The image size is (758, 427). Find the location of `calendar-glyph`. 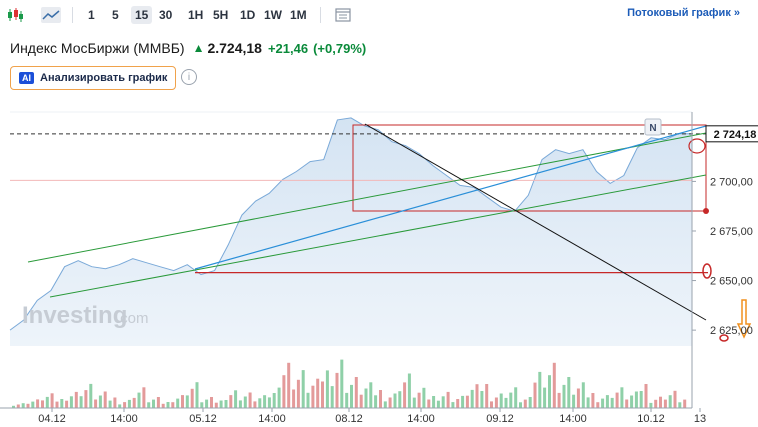

calendar-glyph is located at coordinates (343, 15).